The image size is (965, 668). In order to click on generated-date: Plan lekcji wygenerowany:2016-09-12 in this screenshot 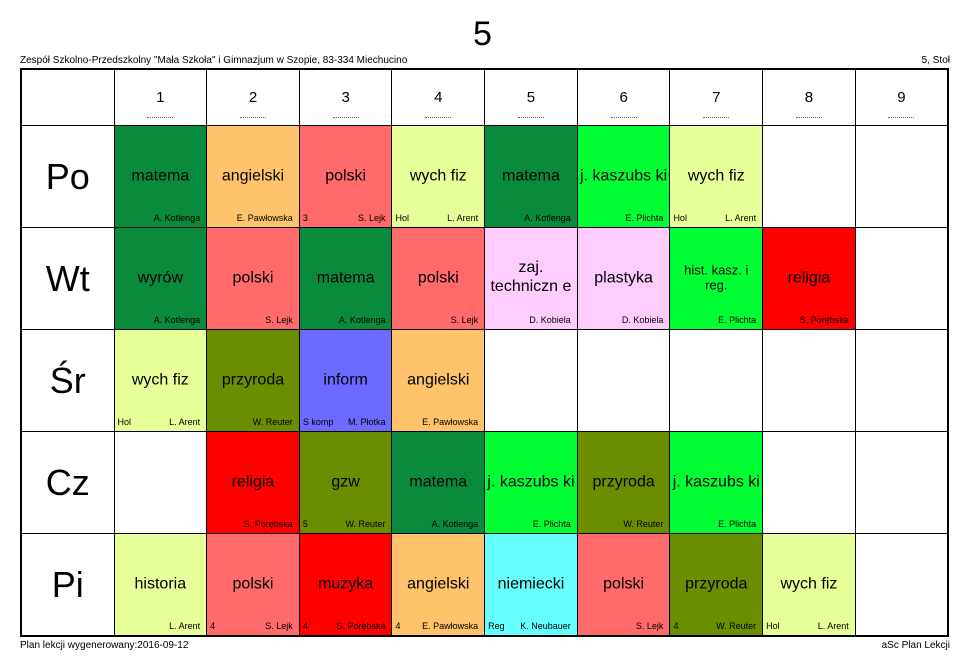, I will do `click(104, 645)`.